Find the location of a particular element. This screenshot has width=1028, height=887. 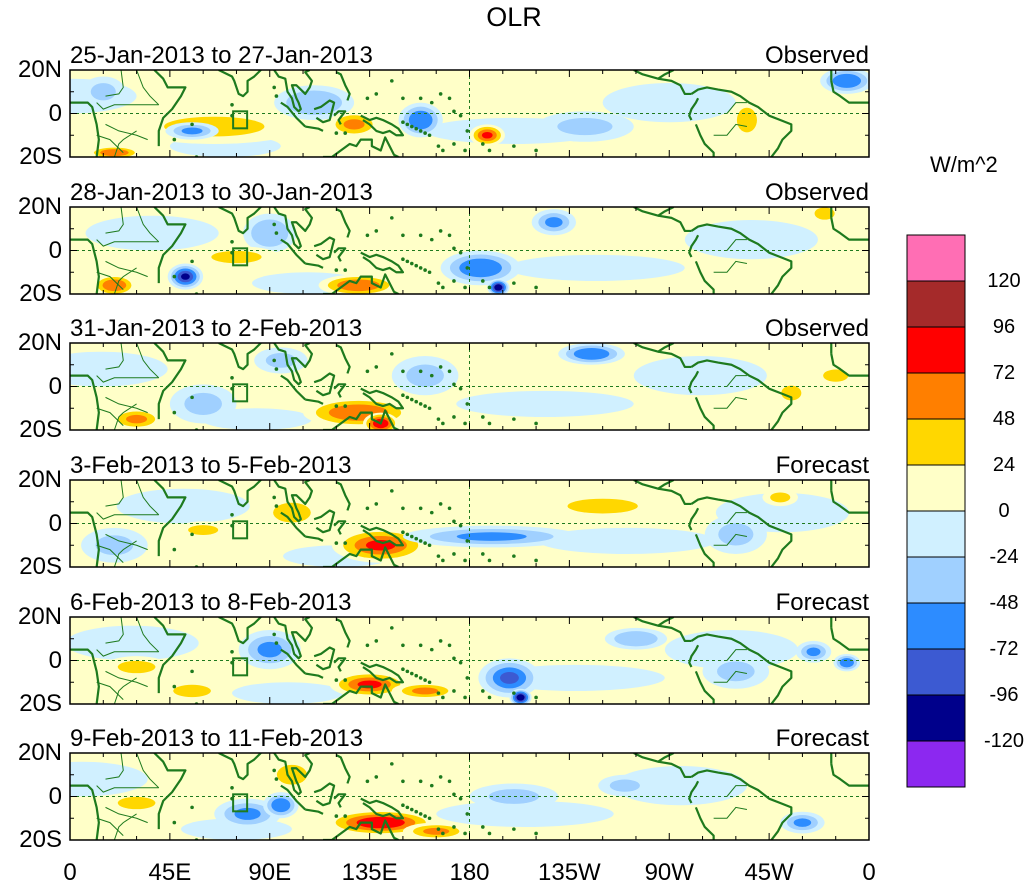

colorbar-tick-label: -72 is located at coordinates (1004, 649).